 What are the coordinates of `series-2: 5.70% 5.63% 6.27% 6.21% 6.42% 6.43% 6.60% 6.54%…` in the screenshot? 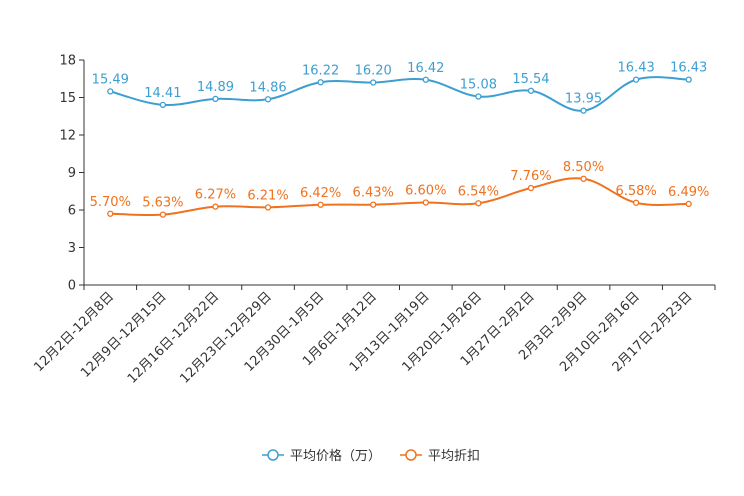 It's located at (399, 189).